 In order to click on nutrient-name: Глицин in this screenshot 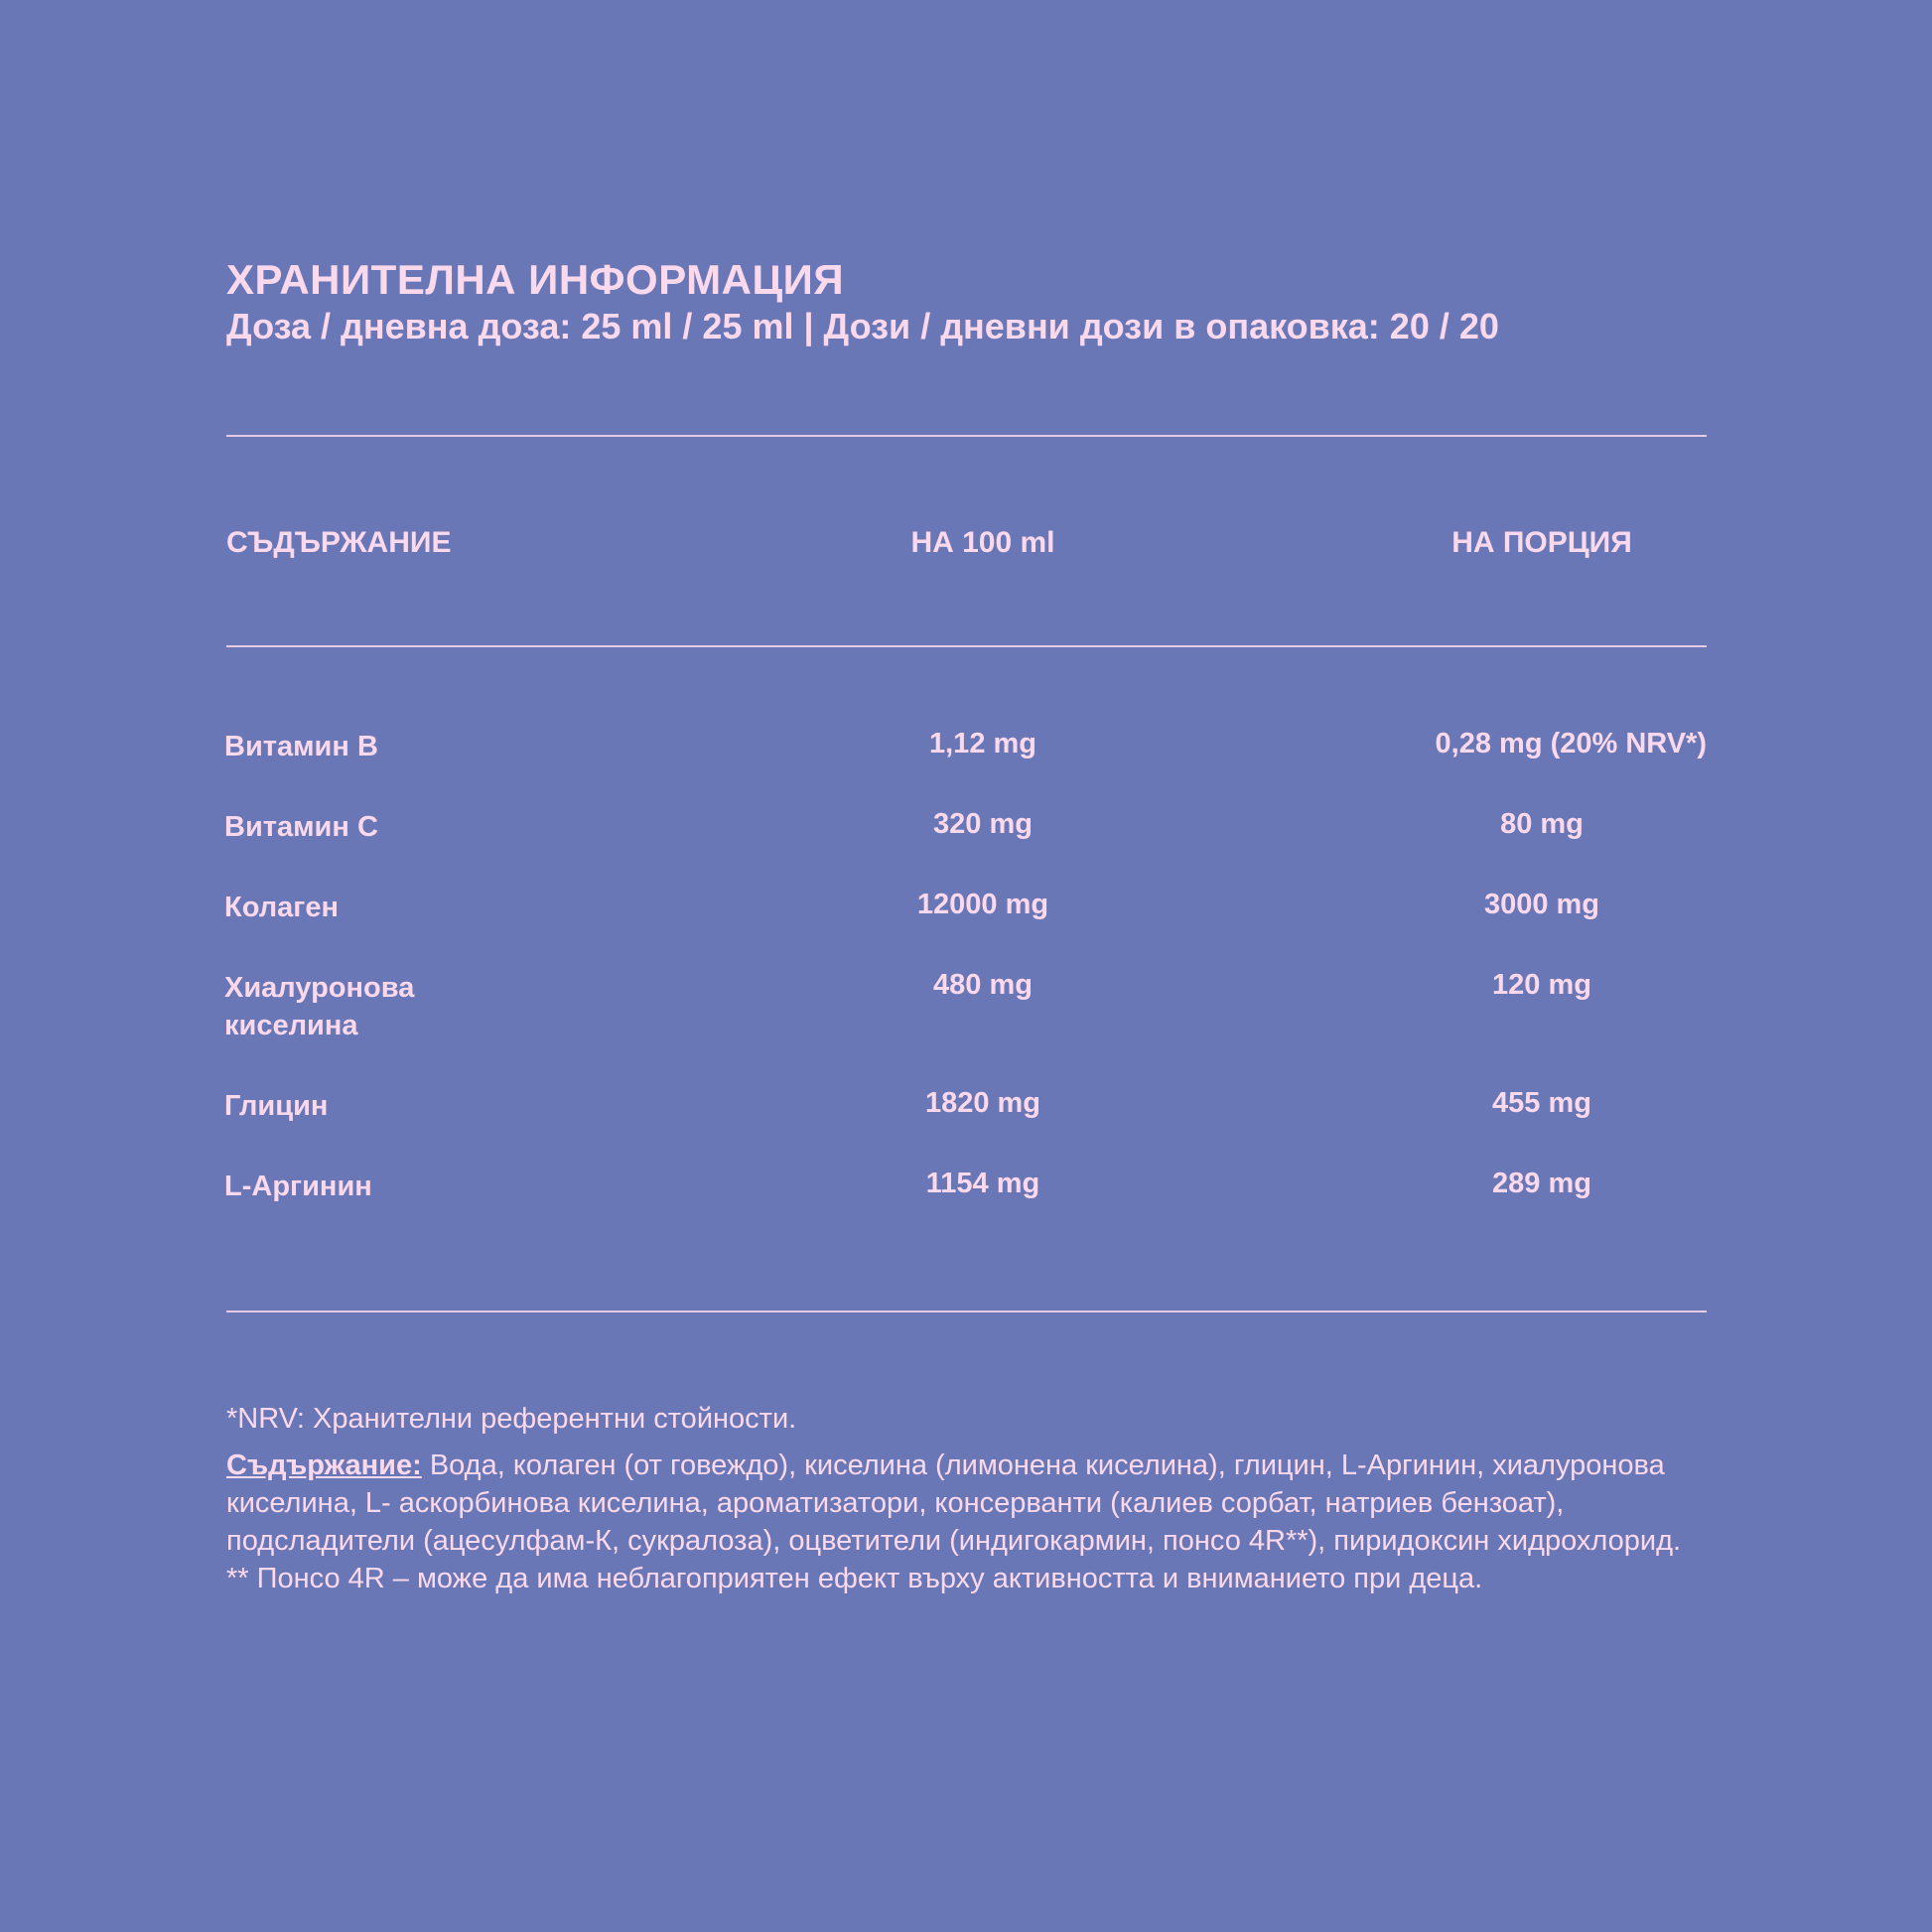, I will do `click(276, 1106)`.